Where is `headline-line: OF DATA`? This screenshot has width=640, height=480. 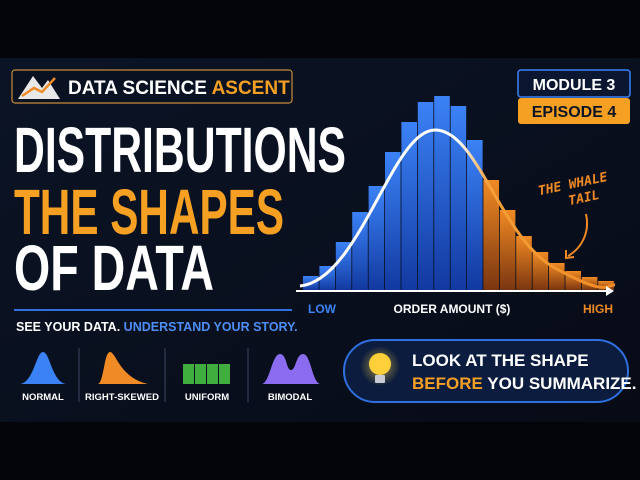
headline-line: OF DATA is located at coordinates (114, 268).